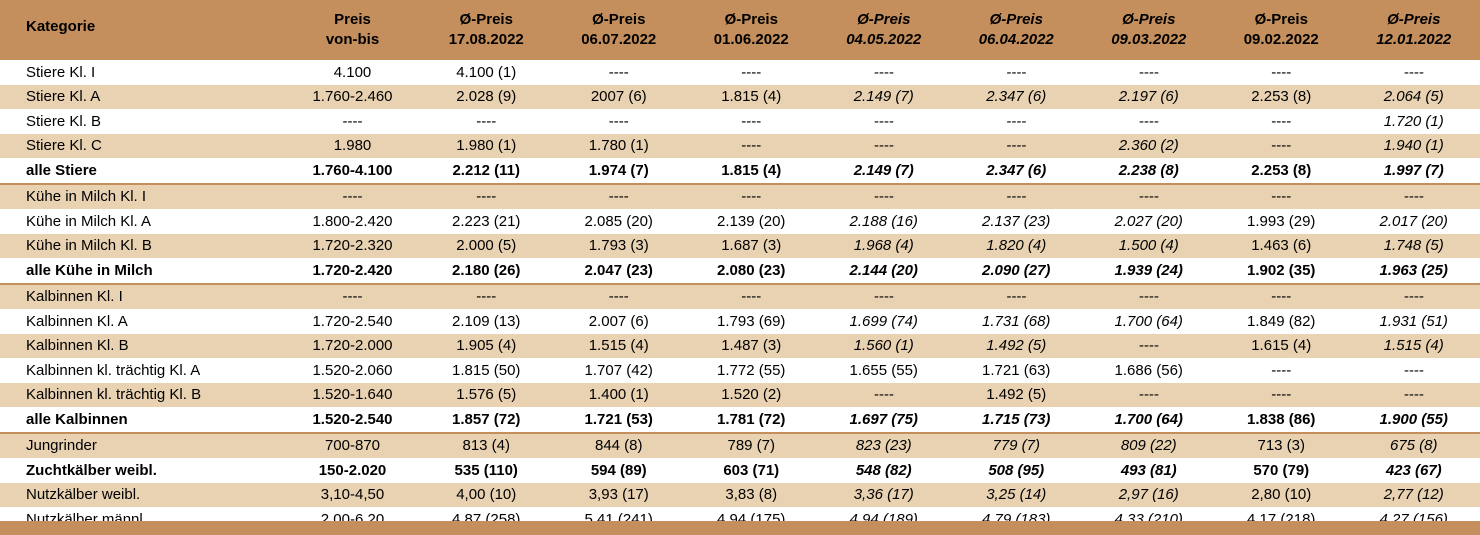 This screenshot has width=1480, height=535. I want to click on table-cell: 2007 (6), so click(618, 96).